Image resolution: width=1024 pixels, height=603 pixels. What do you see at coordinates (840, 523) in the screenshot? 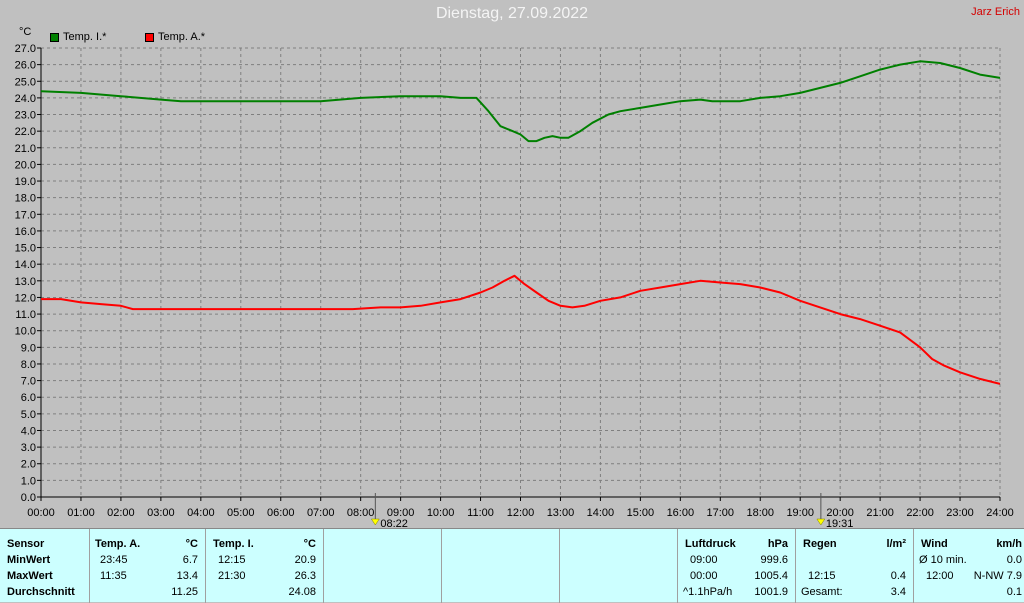
I see `sun-marker-label: 19:31` at bounding box center [840, 523].